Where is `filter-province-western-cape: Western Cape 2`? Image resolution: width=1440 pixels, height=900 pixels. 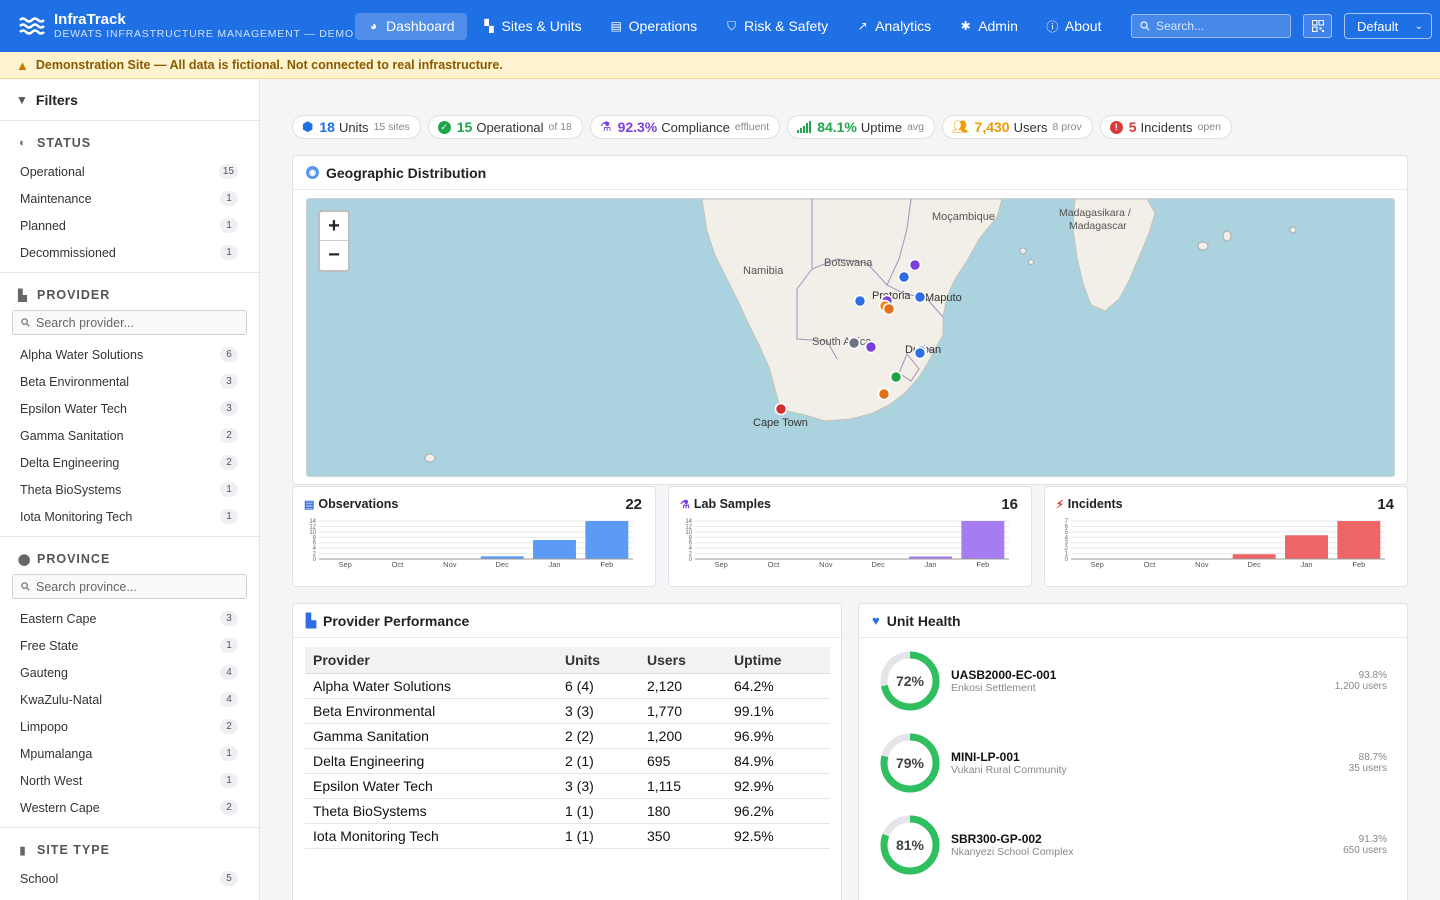
filter-province-western-cape: Western Cape 2 is located at coordinates (129, 807).